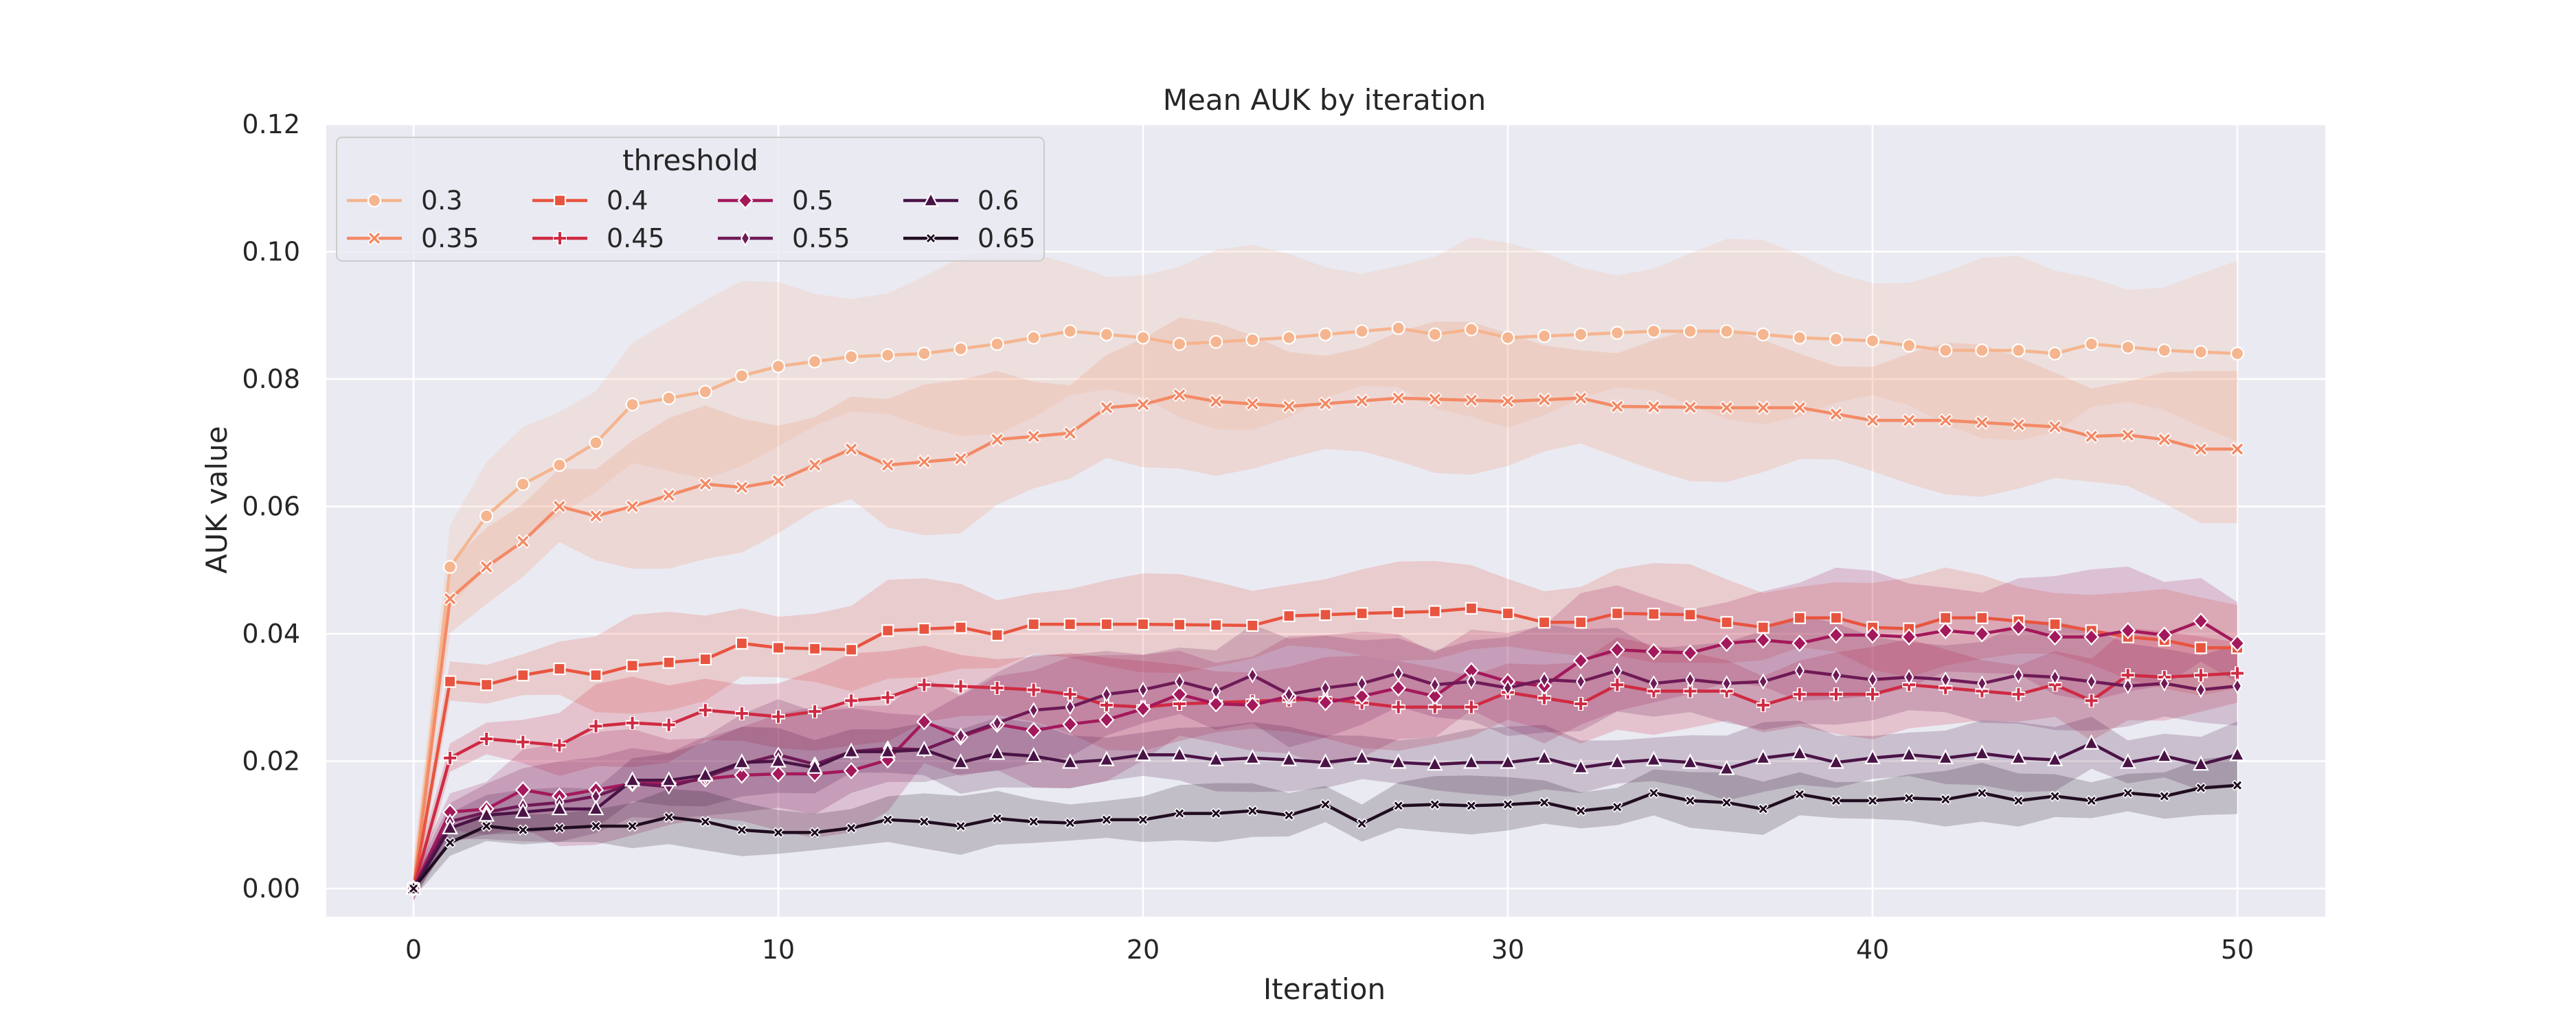 The height and width of the screenshot is (1030, 2576). What do you see at coordinates (636, 238) in the screenshot?
I see `legend-label: 0.45` at bounding box center [636, 238].